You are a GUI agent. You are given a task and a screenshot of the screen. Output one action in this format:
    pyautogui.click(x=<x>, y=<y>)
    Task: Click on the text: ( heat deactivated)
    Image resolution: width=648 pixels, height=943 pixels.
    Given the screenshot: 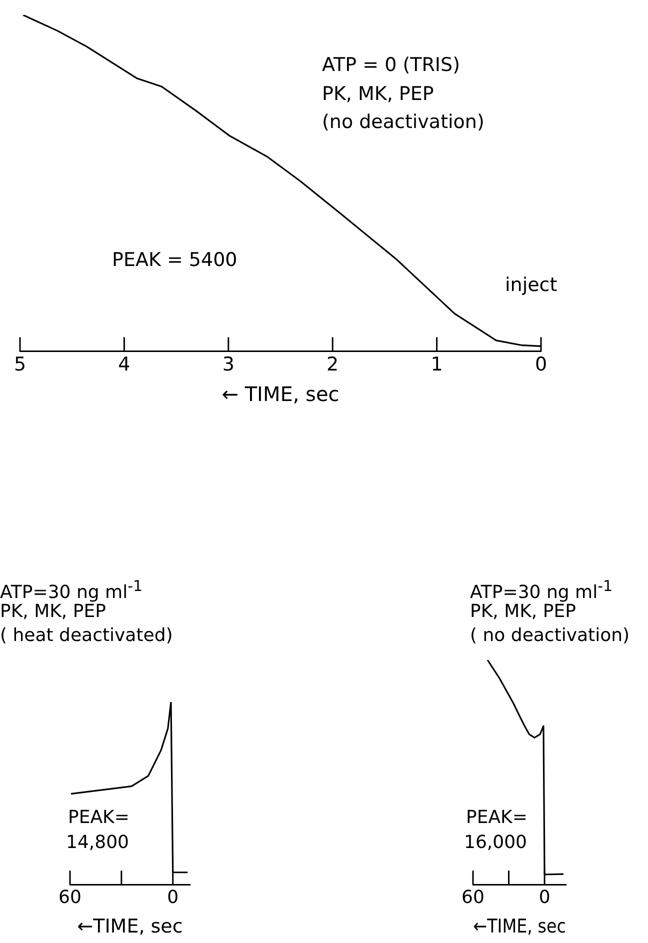 What is the action you would take?
    pyautogui.click(x=86, y=635)
    